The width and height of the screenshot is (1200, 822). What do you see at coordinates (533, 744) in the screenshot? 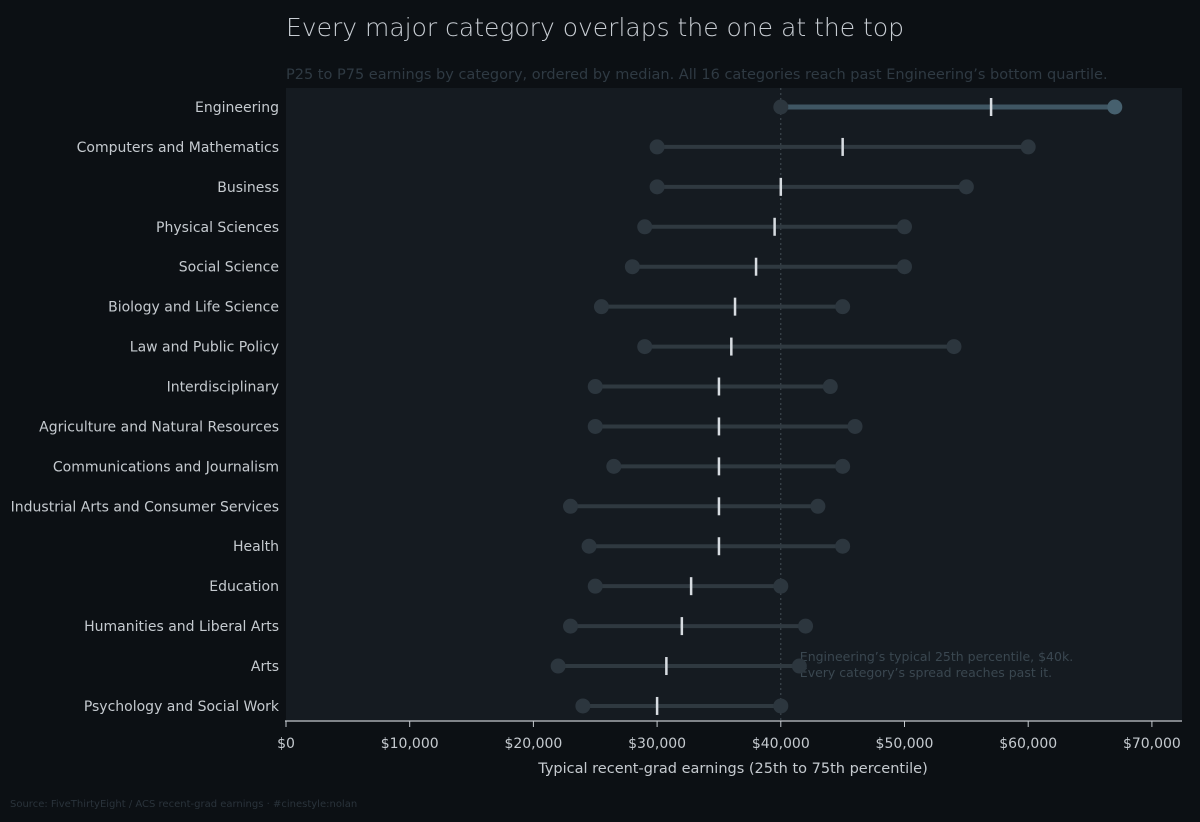
I see `x-tick-label: $20,000` at bounding box center [533, 744].